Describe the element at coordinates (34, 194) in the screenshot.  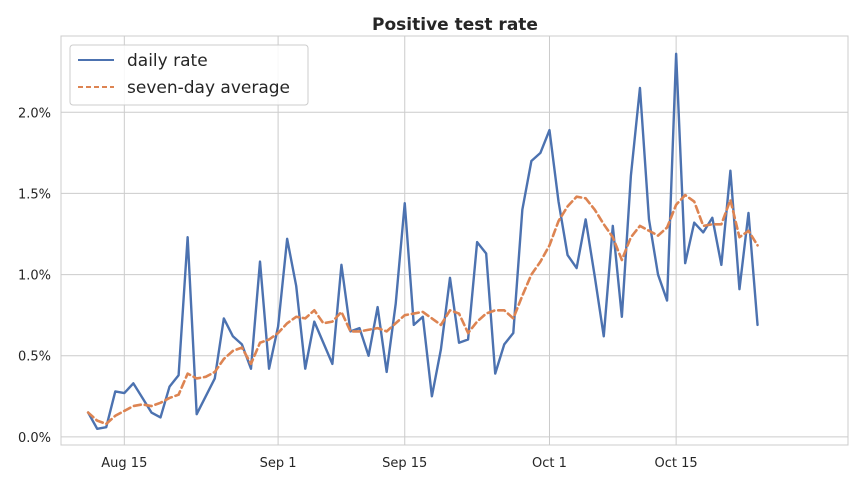
I see `y-tick-label: 1.5%` at that location.